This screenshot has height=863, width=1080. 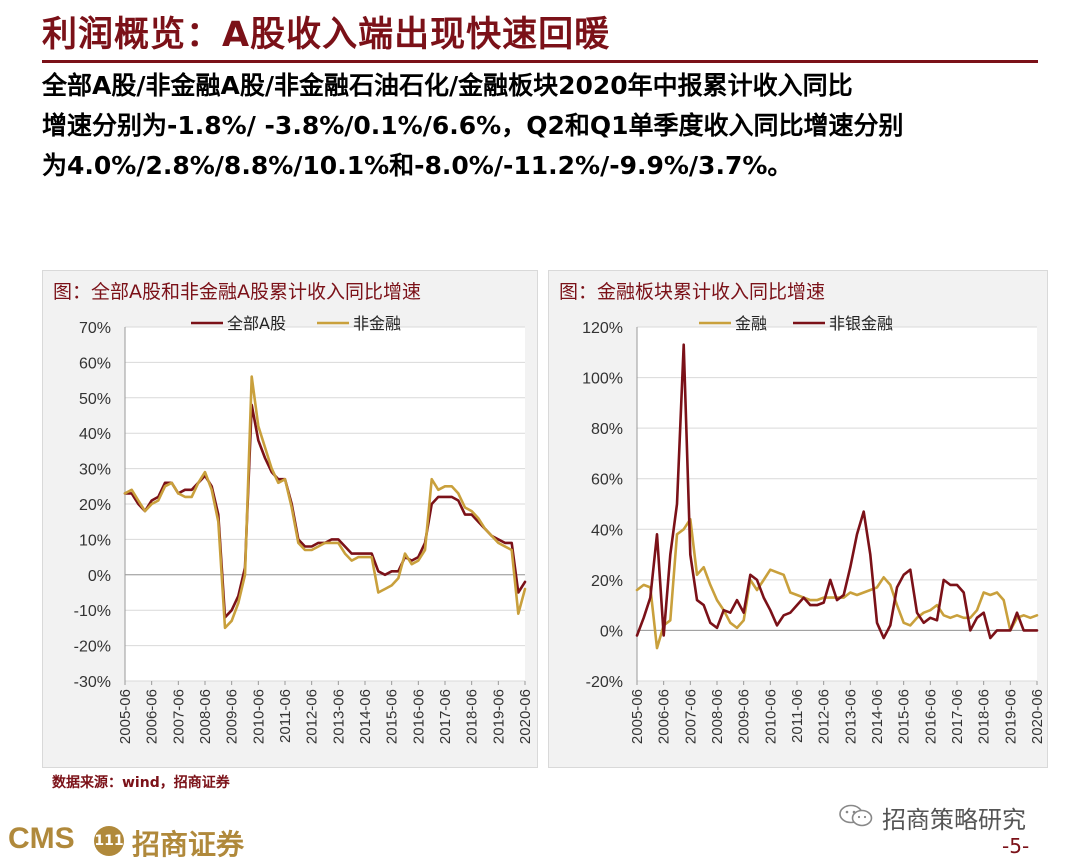 What do you see at coordinates (540, 61) in the screenshot?
I see `title-divider` at bounding box center [540, 61].